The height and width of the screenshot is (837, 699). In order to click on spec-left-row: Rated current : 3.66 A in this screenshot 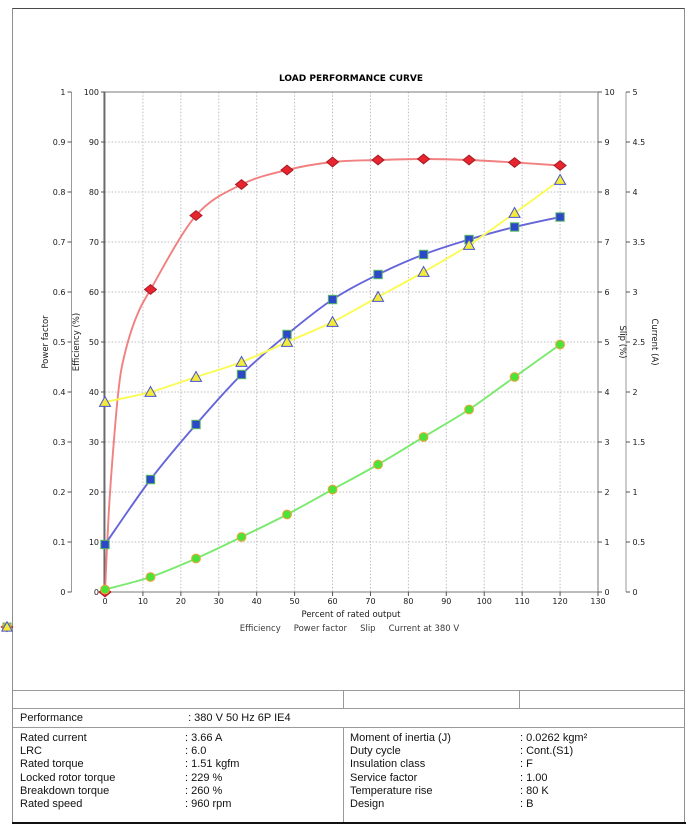, I will do `click(129, 738)`.